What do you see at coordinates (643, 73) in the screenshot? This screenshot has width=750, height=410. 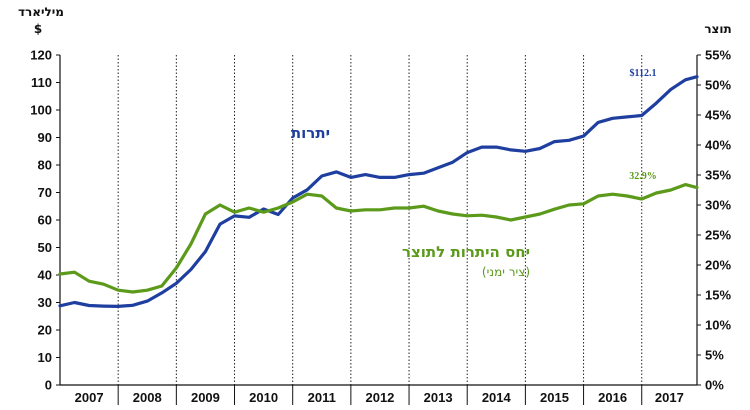 I see `reserves-end-label: $112.1` at bounding box center [643, 73].